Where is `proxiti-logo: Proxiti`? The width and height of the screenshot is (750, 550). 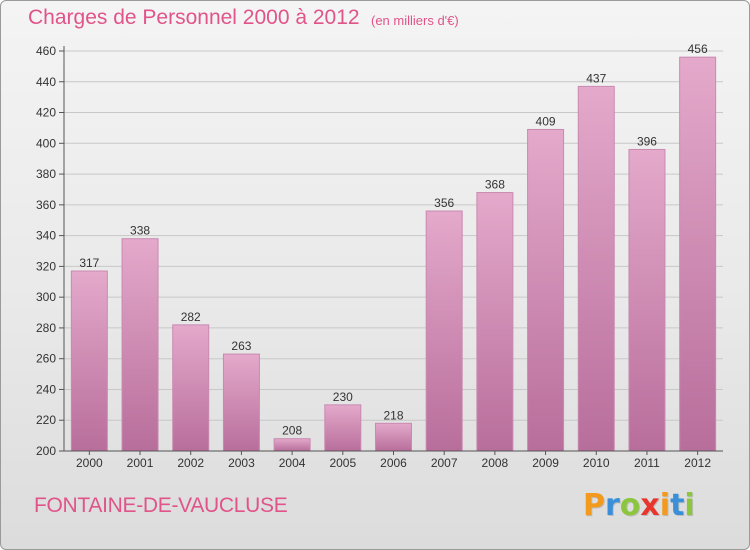
proxiti-logo: Proxiti is located at coordinates (639, 505).